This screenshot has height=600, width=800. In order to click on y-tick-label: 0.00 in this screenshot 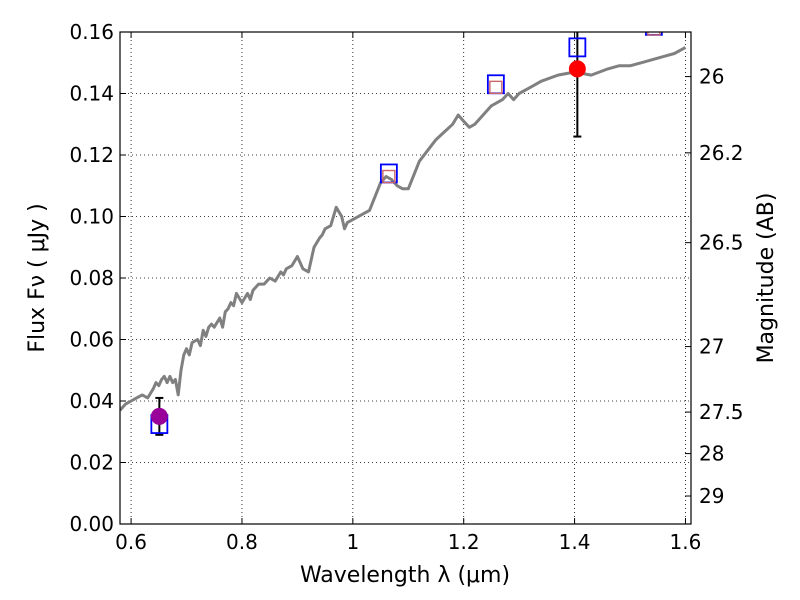, I will do `click(91, 524)`.